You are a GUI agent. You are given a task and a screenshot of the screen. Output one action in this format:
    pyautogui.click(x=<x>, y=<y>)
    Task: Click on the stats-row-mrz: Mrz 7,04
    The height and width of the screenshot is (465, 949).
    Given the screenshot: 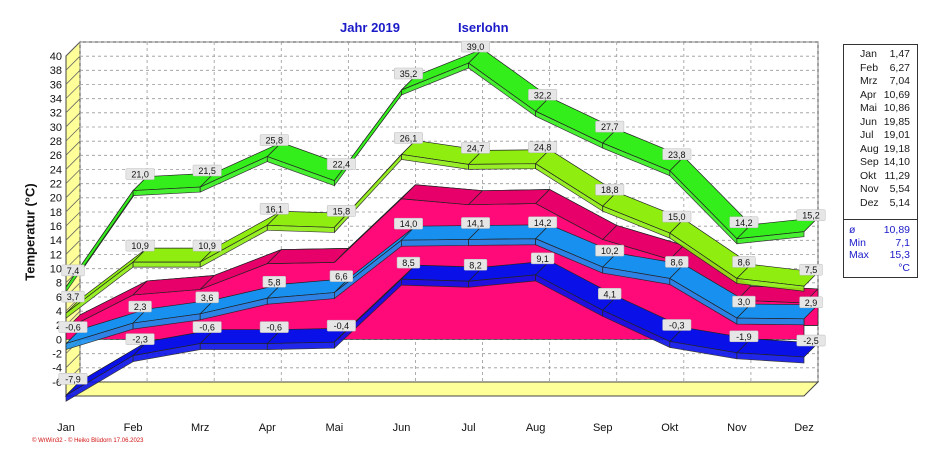 What is the action you would take?
    pyautogui.click(x=880, y=81)
    